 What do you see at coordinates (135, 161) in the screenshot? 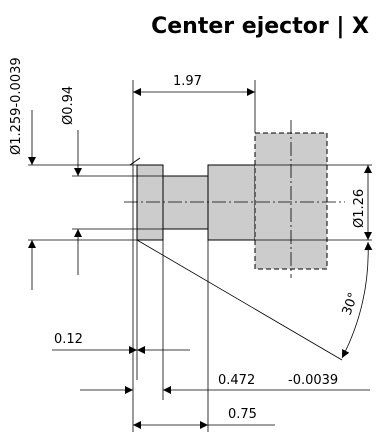
I see `chamfer-line` at bounding box center [135, 161].